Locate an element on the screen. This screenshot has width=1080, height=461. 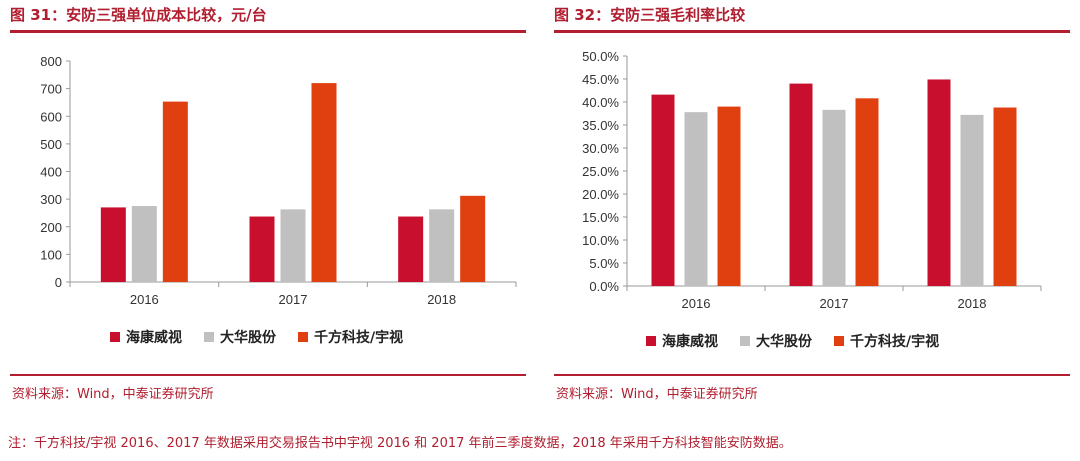
y-tick-label: 35.0% is located at coordinates (600, 125).